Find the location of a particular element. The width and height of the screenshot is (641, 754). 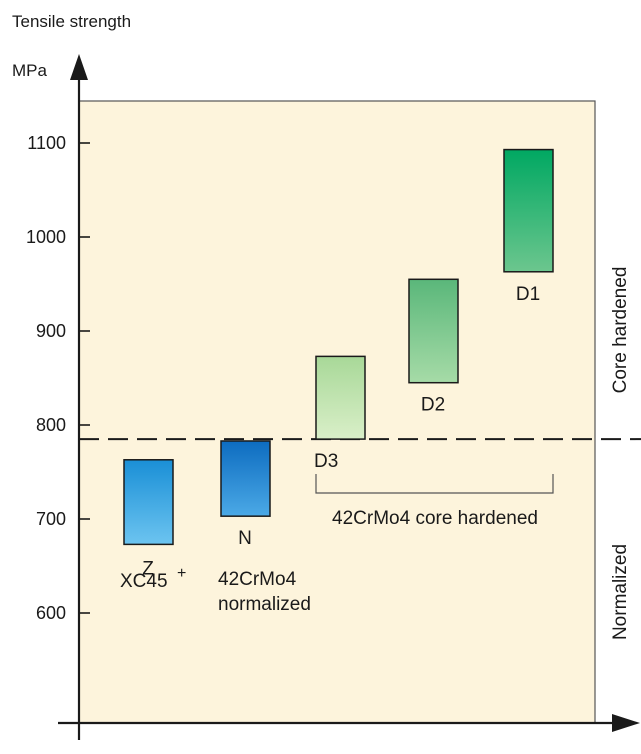

bar-label-d3: D3 is located at coordinates (326, 461).